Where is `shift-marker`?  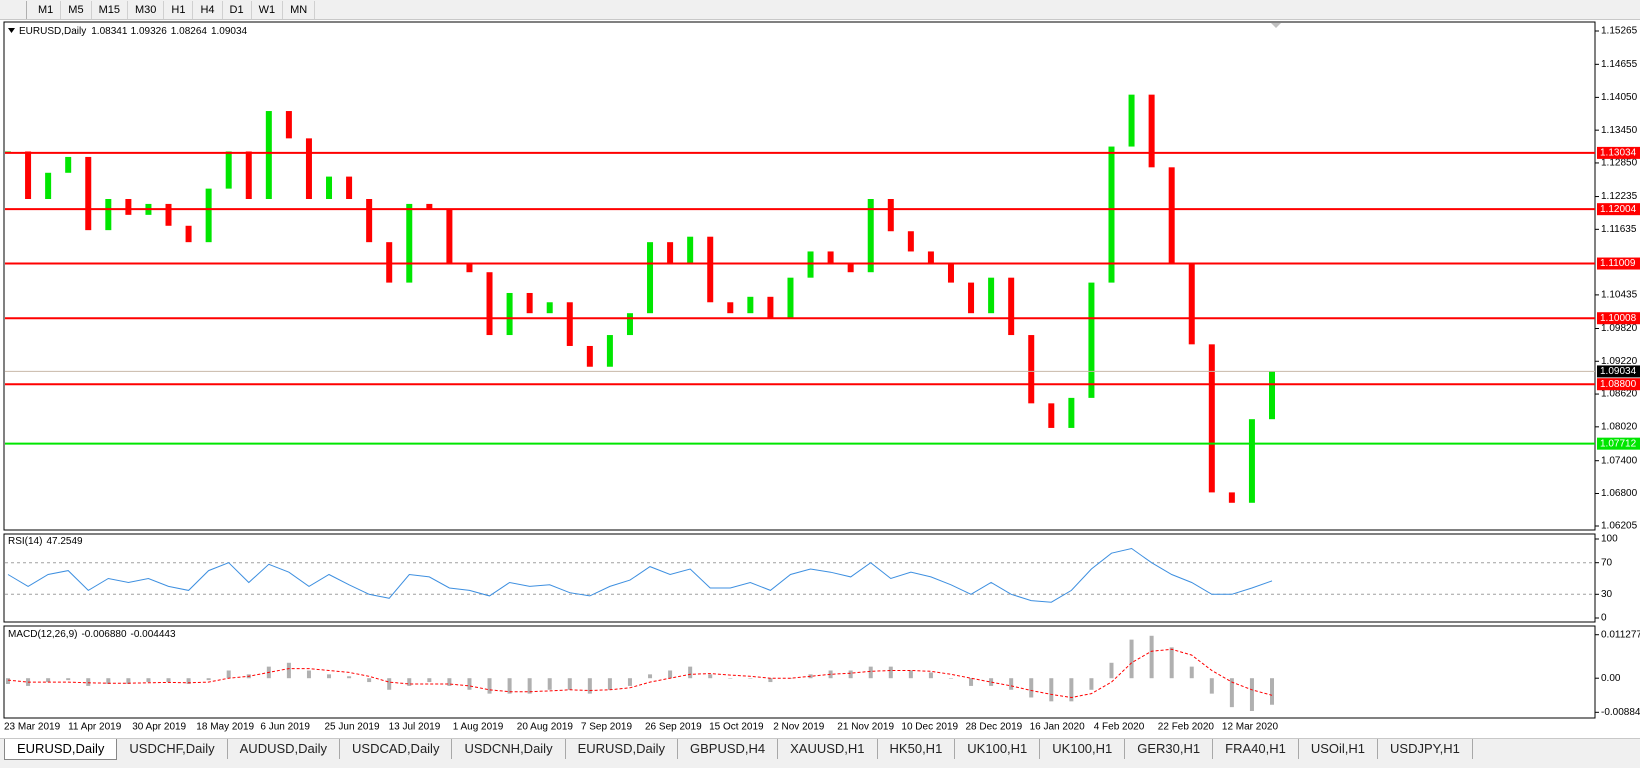 shift-marker is located at coordinates (1276, 25).